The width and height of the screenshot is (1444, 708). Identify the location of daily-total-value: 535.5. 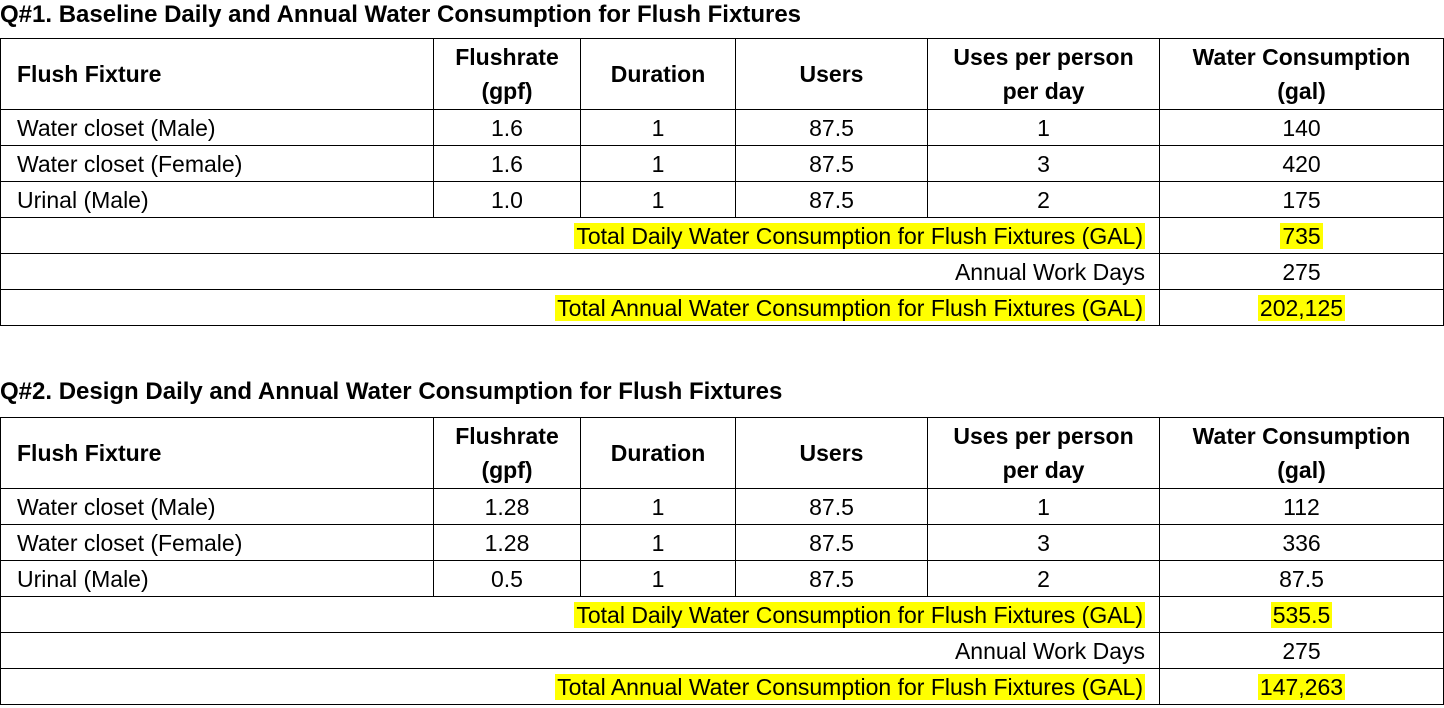
(1301, 614).